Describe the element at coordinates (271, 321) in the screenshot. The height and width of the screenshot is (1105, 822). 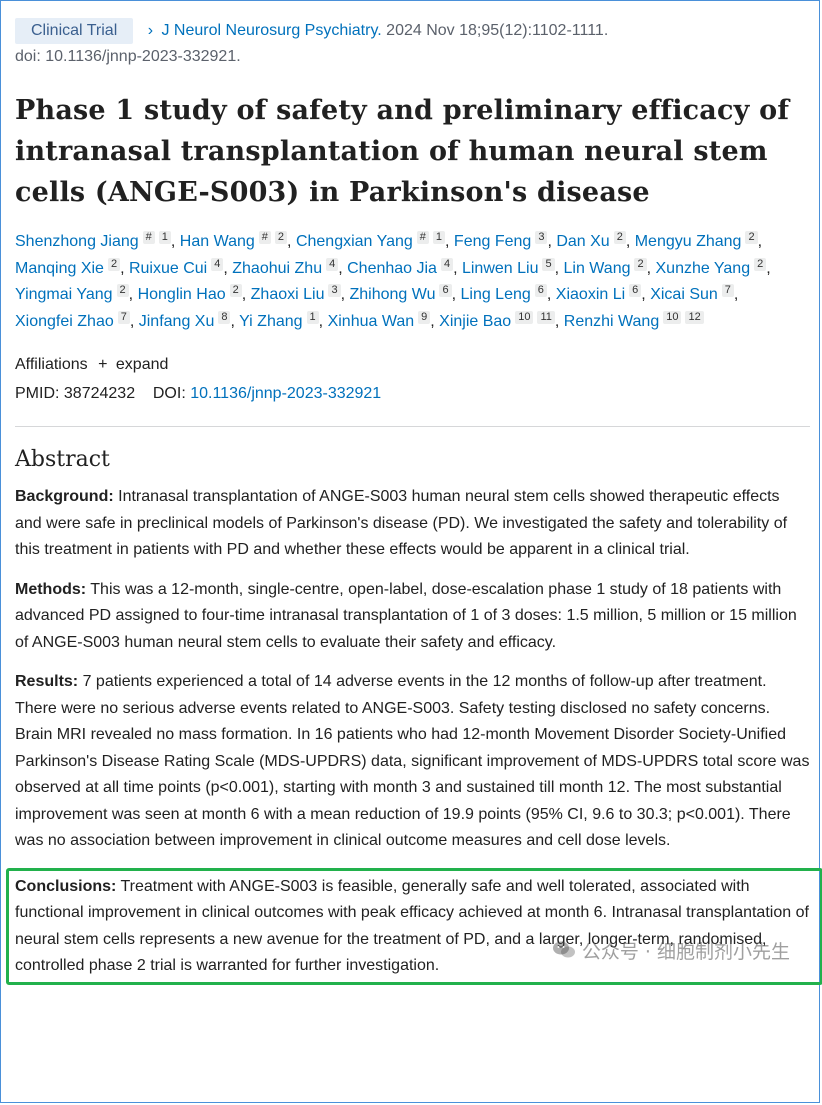
I see `author-link: Yi Zhang` at that location.